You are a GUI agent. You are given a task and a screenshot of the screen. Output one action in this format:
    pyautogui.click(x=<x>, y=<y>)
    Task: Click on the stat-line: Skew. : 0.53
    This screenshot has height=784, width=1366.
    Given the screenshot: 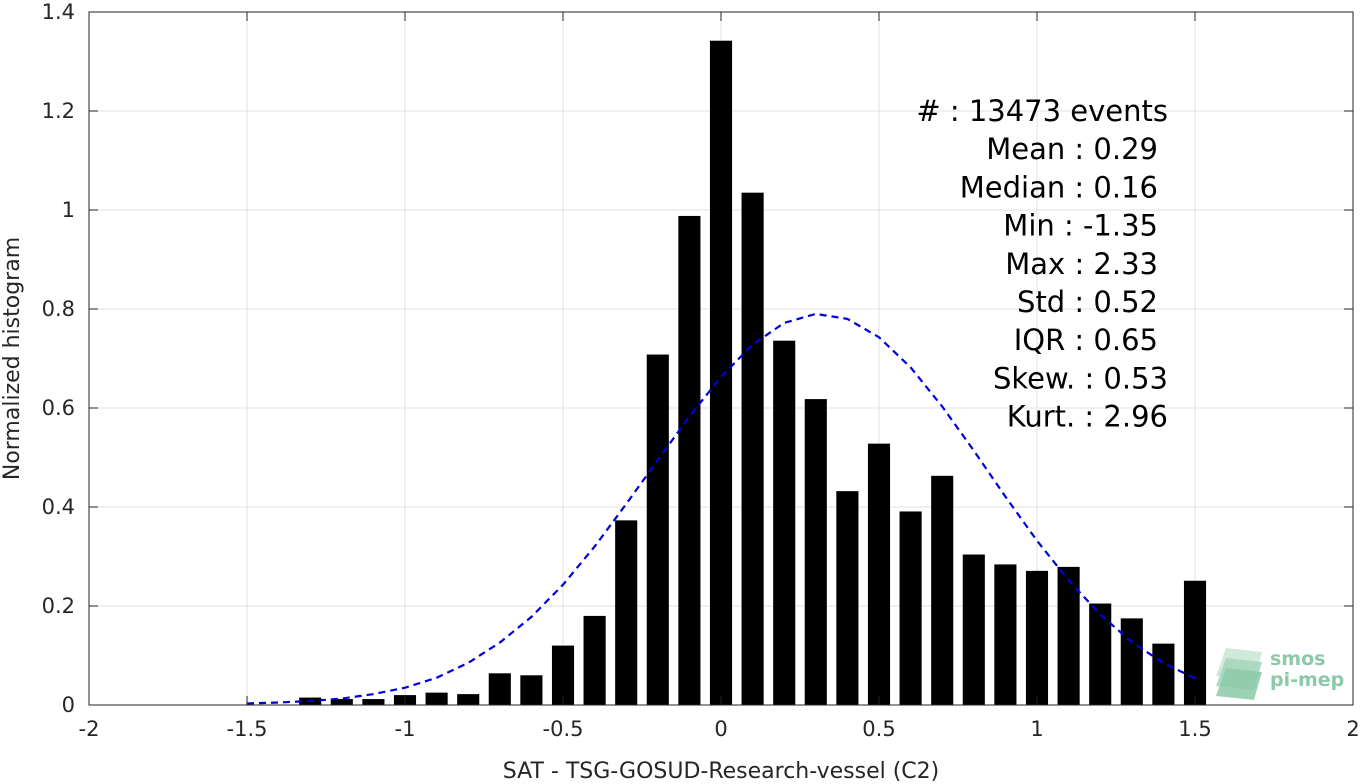 What is the action you would take?
    pyautogui.click(x=1080, y=378)
    